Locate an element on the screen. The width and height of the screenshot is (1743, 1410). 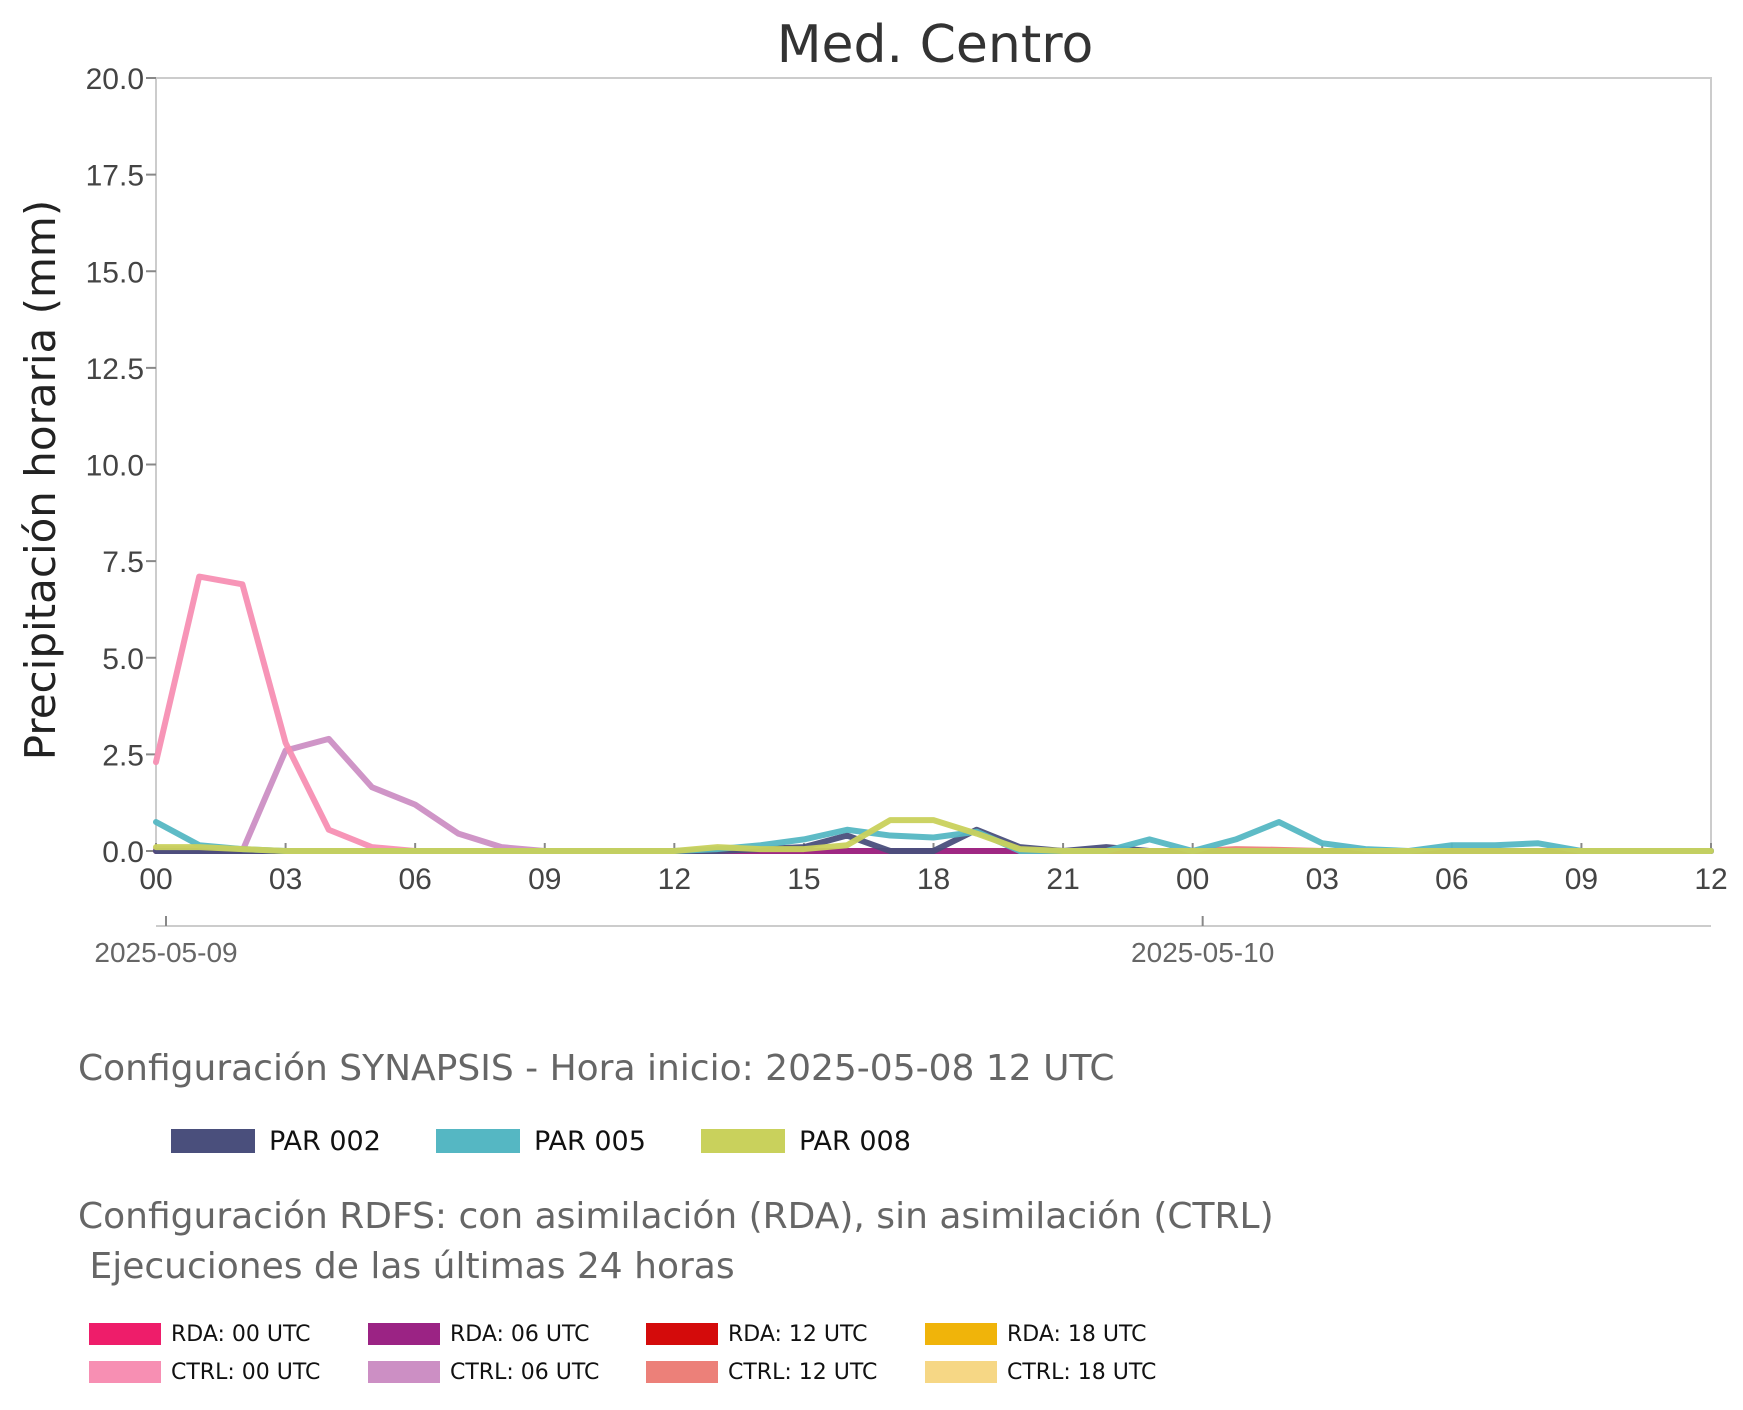
legend-label: PAR 005 is located at coordinates (590, 1141).